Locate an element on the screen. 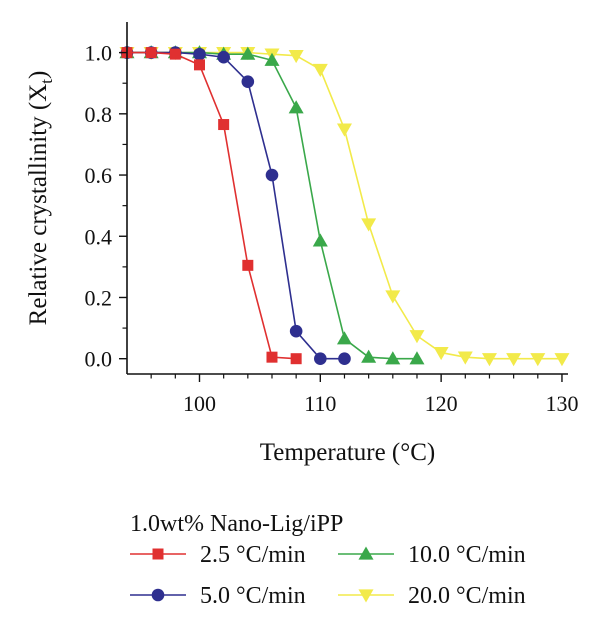  legend-label-20-0: 20.0 °C/min is located at coordinates (467, 596).